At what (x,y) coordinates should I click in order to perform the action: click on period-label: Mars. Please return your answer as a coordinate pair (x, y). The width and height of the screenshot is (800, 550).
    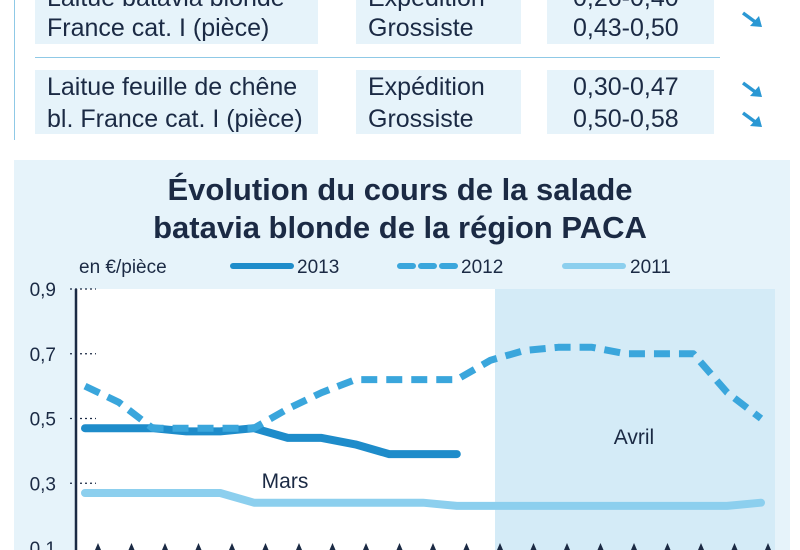
    Looking at the image, I should click on (285, 481).